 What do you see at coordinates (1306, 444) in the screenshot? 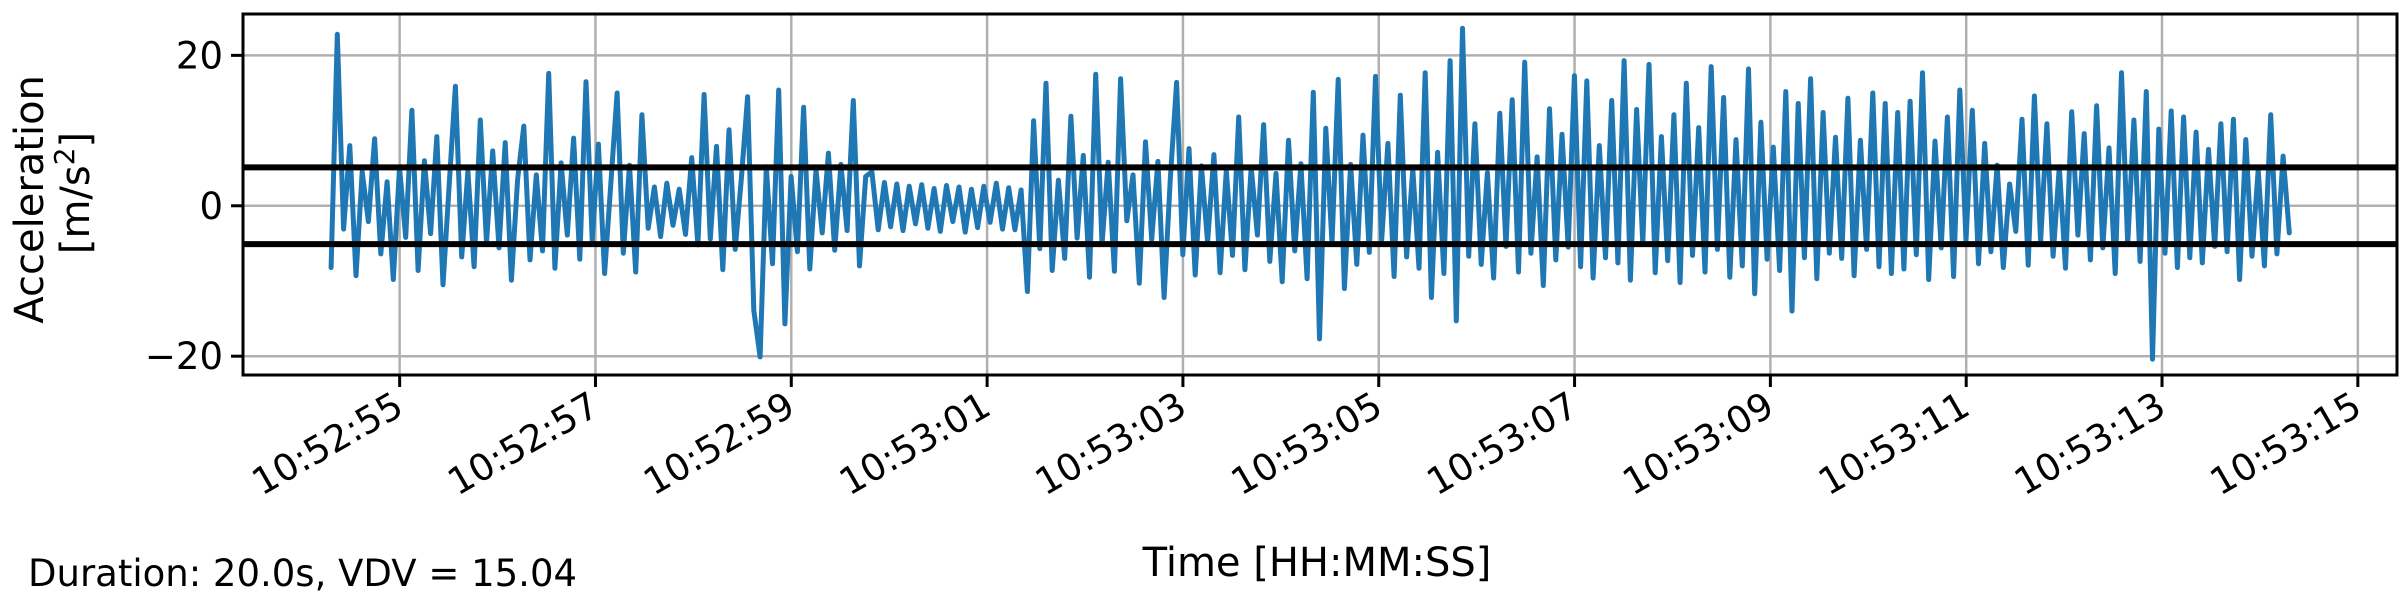
I see `x-tick-label: 10:53:05` at bounding box center [1306, 444].